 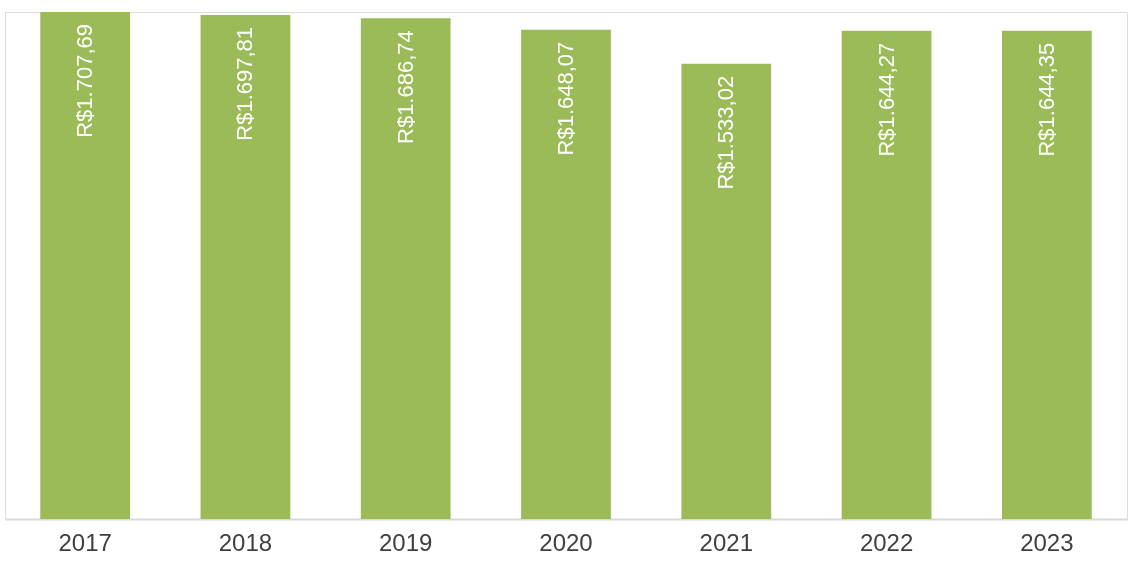 I want to click on data-label: R$1.648,07, so click(x=565, y=98).